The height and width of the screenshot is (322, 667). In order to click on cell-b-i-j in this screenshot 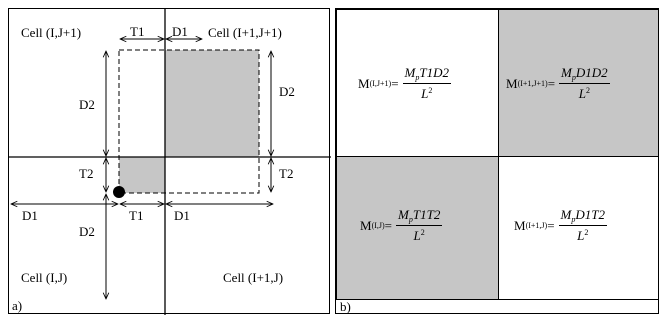, I will do `click(417, 228)`.